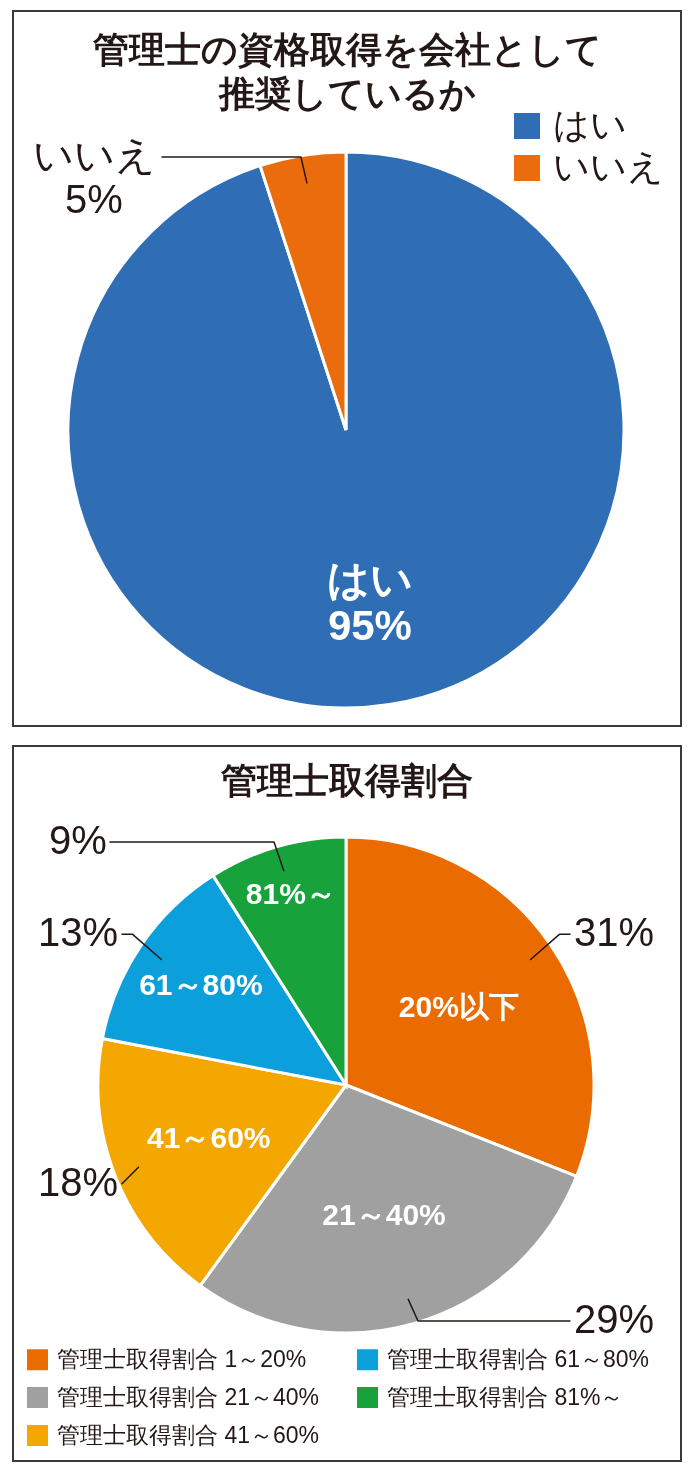  I want to click on legend-label: 管理士取得割合 1～20%, so click(182, 1358).